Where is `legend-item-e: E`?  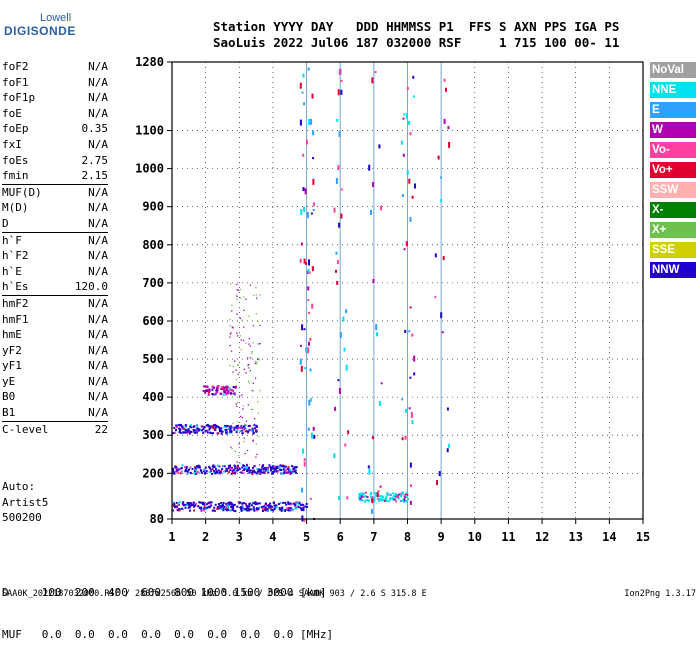
legend-item-e: E is located at coordinates (673, 110).